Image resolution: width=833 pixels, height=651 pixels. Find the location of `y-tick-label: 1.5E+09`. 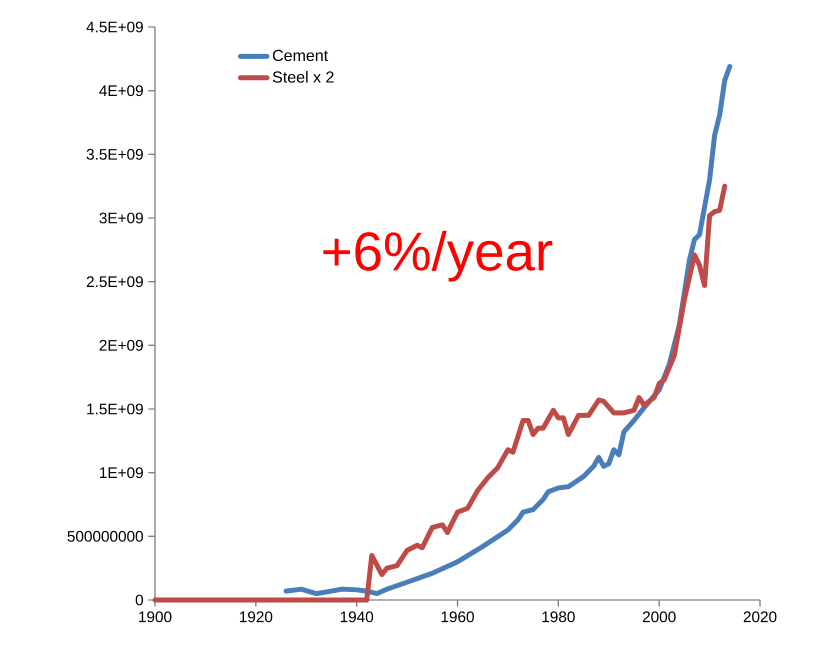

y-tick-label: 1.5E+09 is located at coordinates (115, 409).